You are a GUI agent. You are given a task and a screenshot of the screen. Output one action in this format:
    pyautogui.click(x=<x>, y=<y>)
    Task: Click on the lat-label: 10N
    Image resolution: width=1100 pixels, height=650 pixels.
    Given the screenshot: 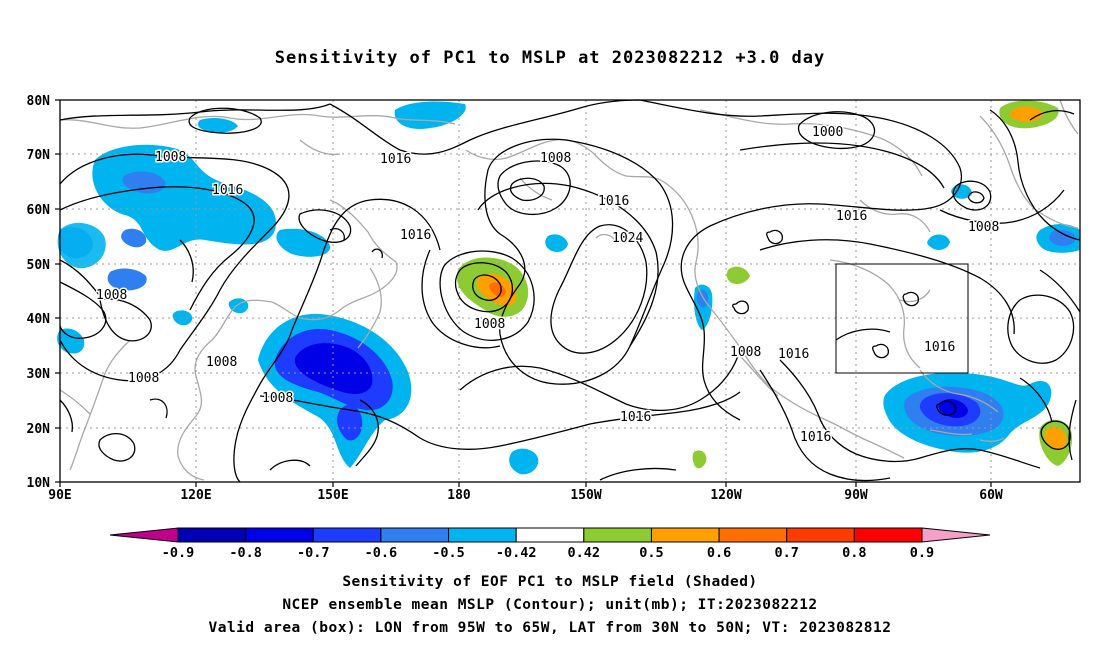 What is the action you would take?
    pyautogui.click(x=39, y=483)
    